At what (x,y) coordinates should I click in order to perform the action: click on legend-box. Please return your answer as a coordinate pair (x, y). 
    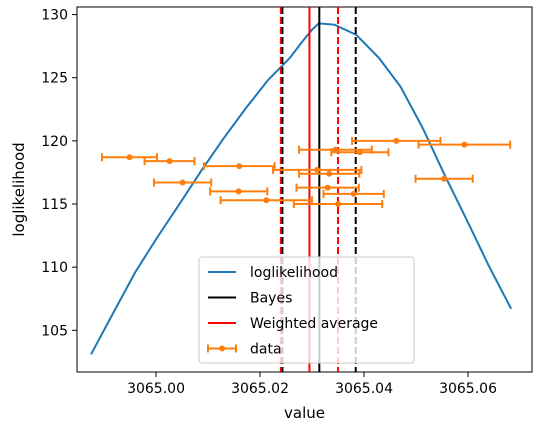
    Looking at the image, I should click on (306, 310).